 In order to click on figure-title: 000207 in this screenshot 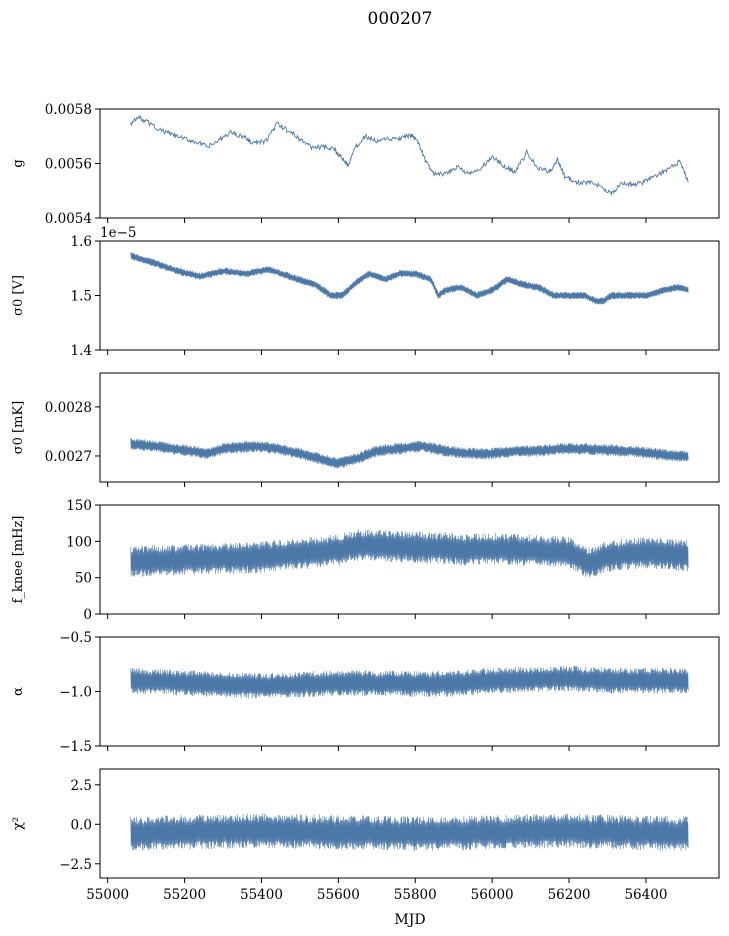, I will do `click(400, 19)`.